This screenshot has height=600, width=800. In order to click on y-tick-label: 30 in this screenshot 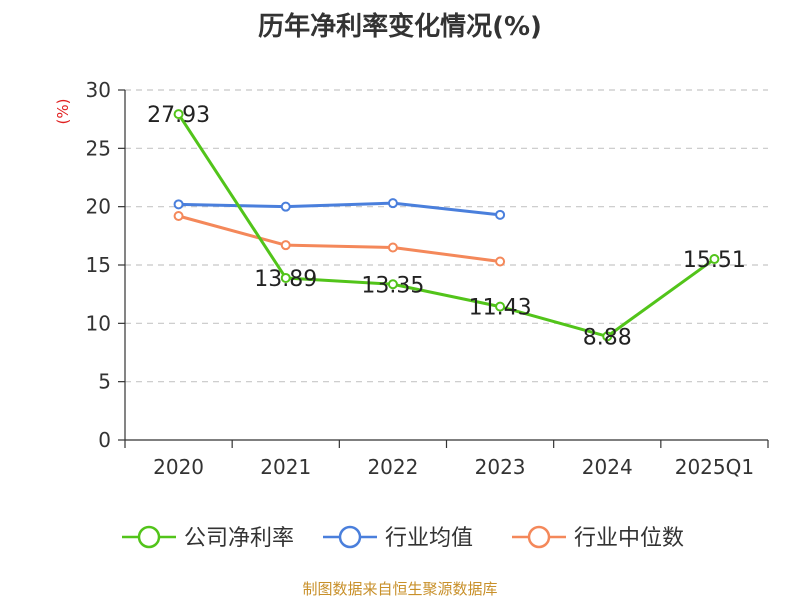, I will do `click(98, 90)`.